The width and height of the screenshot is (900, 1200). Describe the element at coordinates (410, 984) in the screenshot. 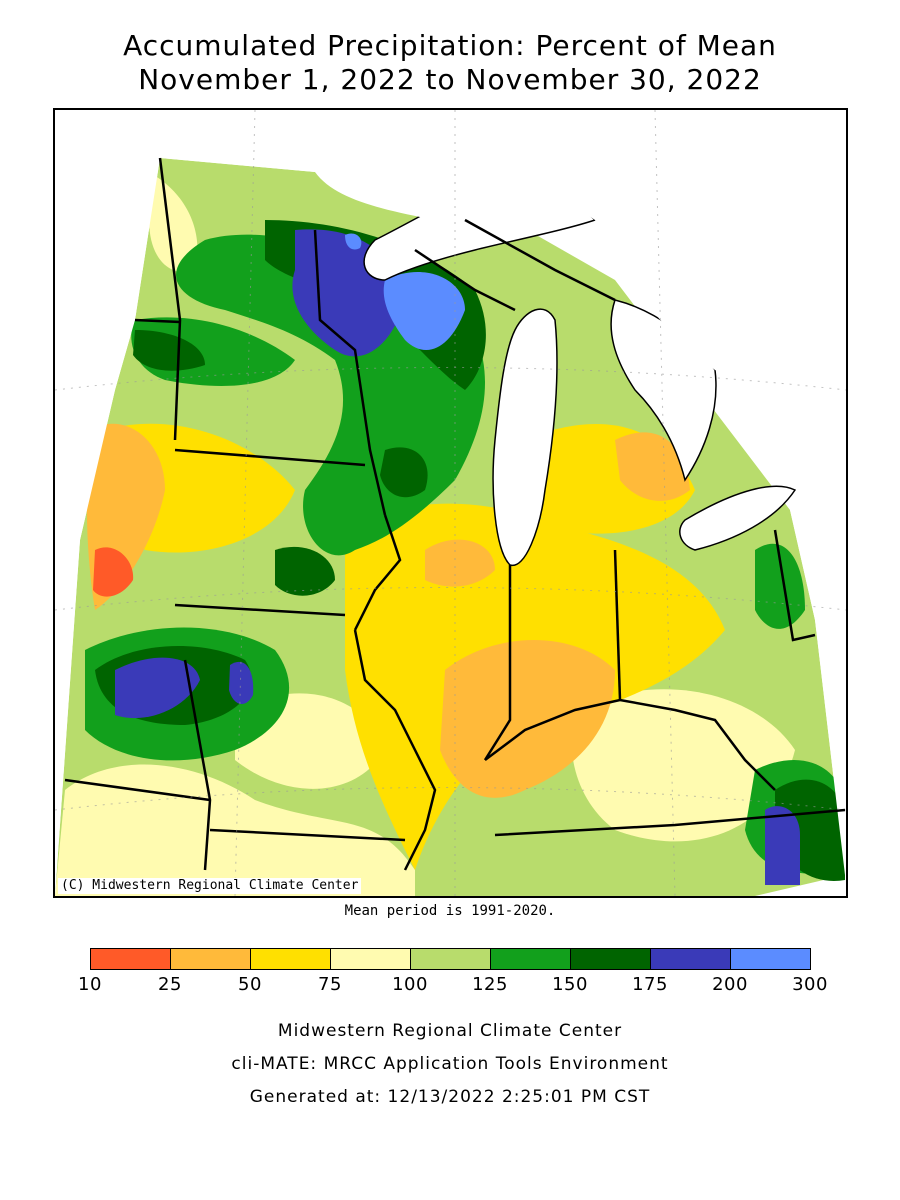

I see `legend-tick-label: 100` at that location.